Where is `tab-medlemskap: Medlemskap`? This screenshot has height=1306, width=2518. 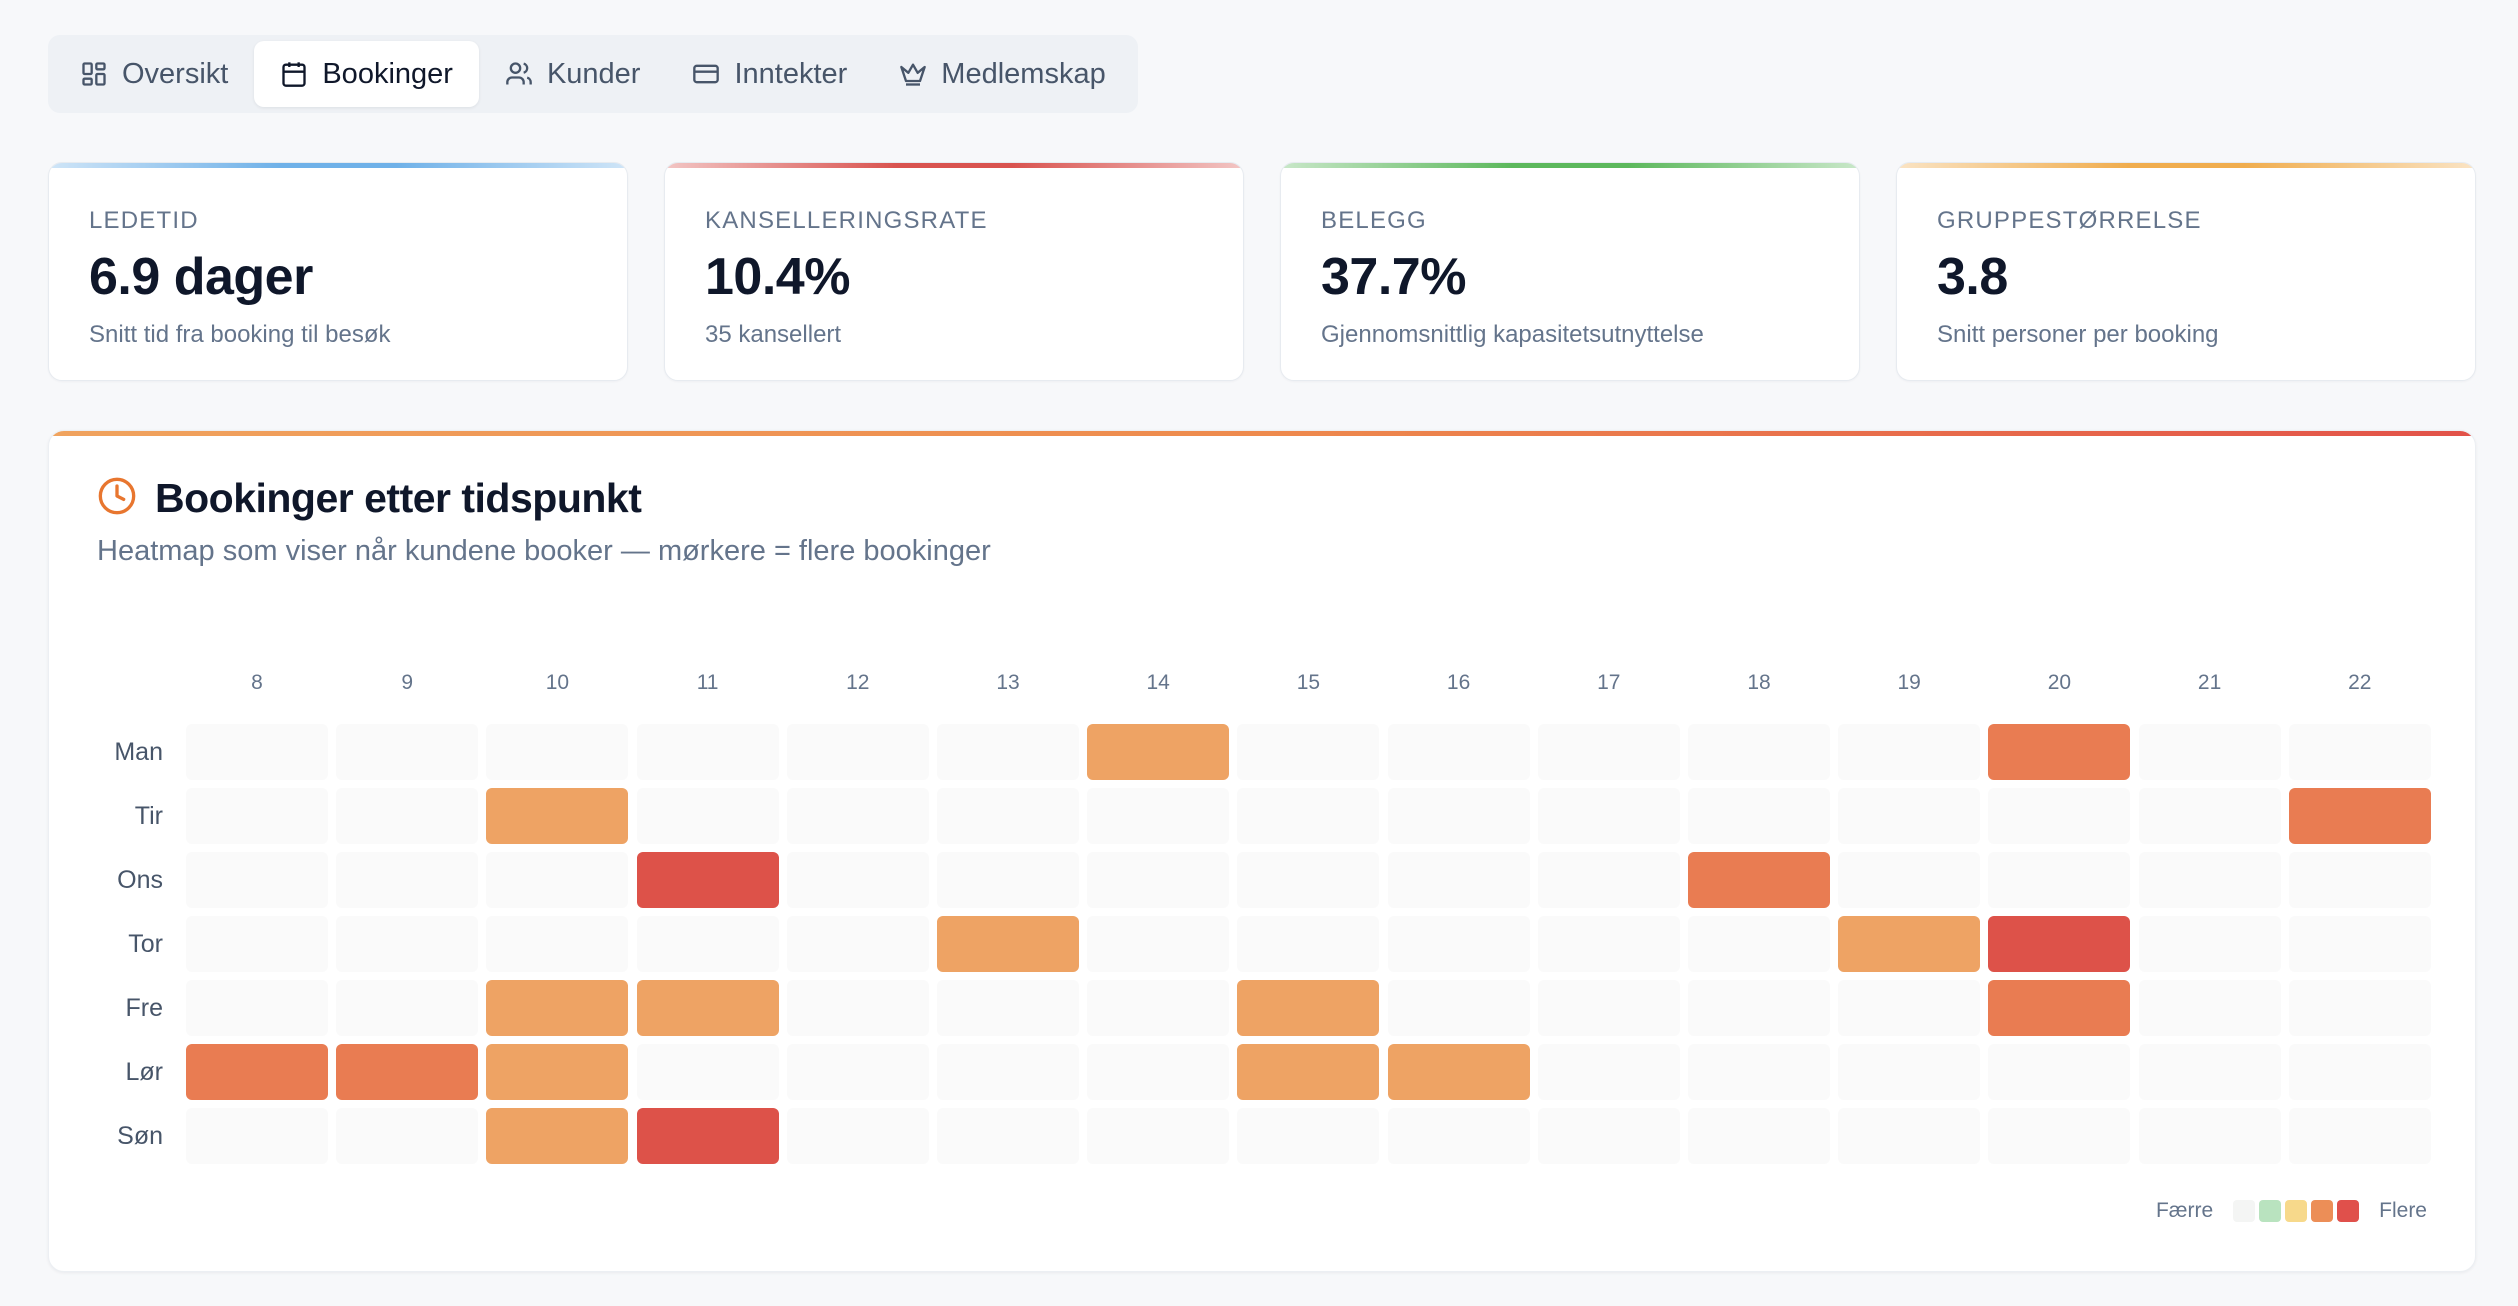
tab-medlemskap: Medlemskap is located at coordinates (1002, 74).